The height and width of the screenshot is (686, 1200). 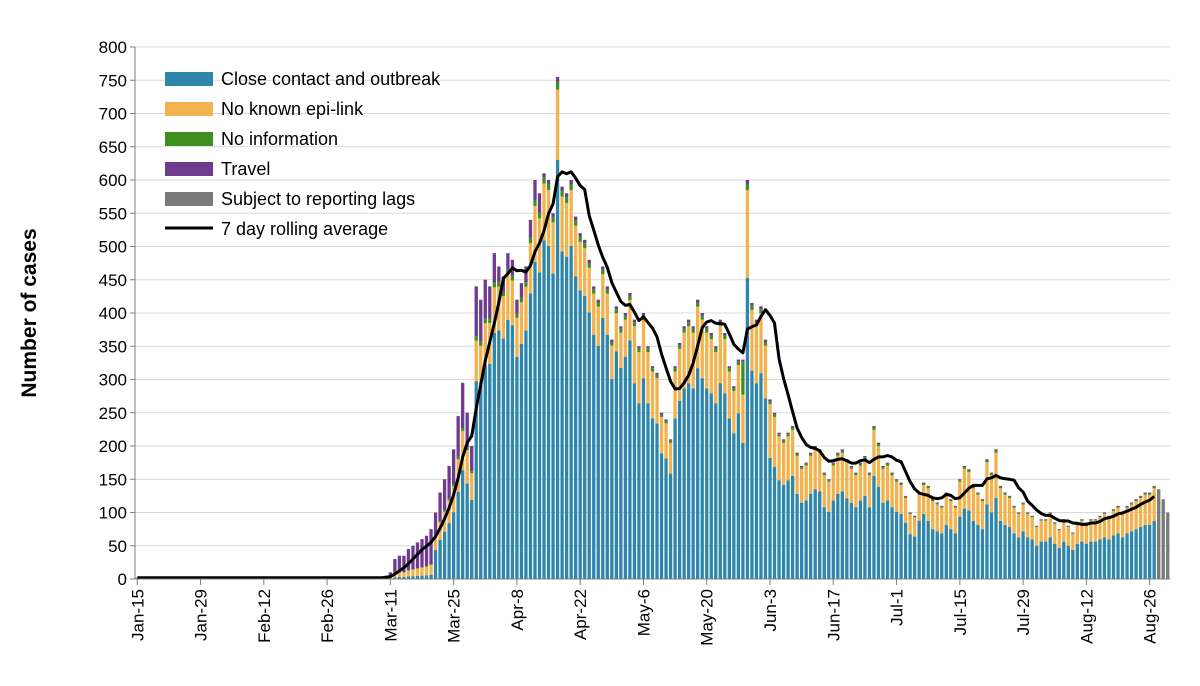 I want to click on x-tick-label: Jun-3, so click(x=770, y=610).